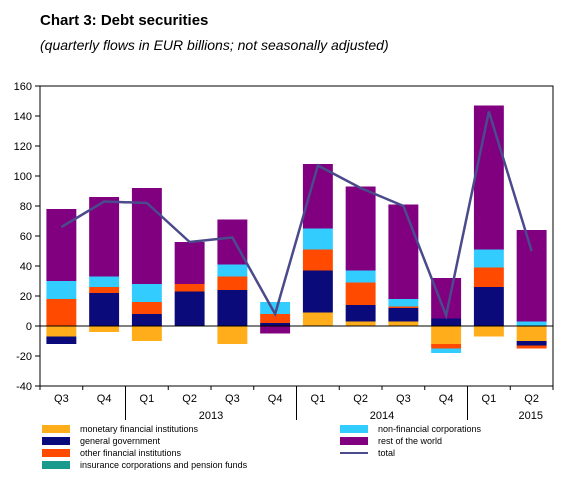 The height and width of the screenshot is (503, 571). I want to click on y-tick-label: 20, so click(26, 297).